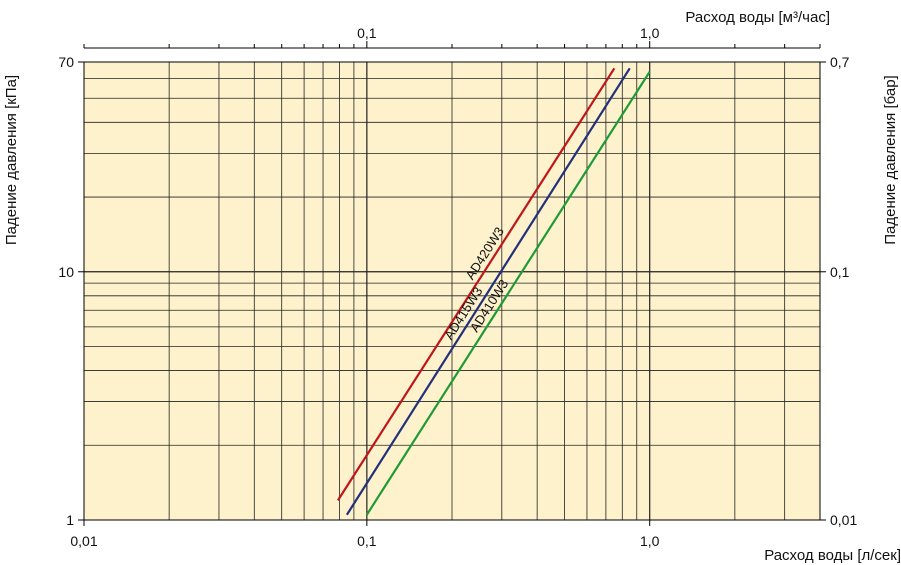 Image resolution: width=901 pixels, height=565 pixels. Describe the element at coordinates (367, 33) in the screenshot. I see `x-tick-label-top: 0,1` at that location.